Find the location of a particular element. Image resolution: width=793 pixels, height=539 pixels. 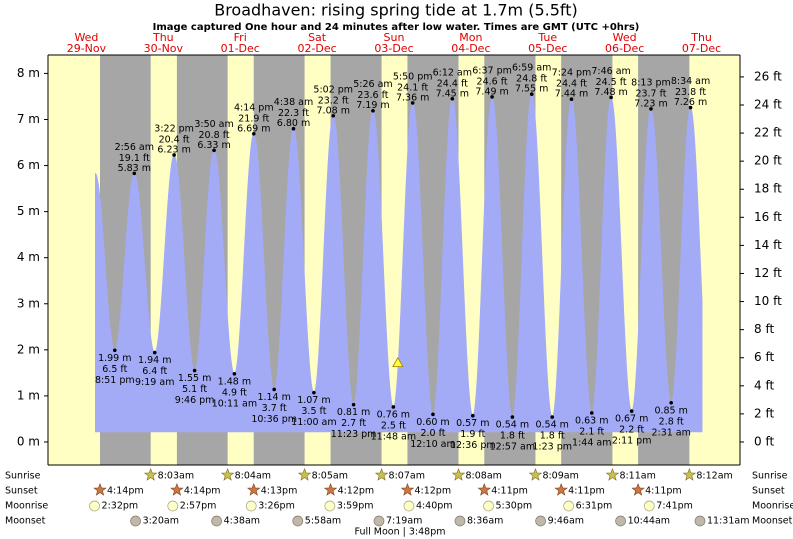

moonset-time: 4:38am is located at coordinates (242, 521).